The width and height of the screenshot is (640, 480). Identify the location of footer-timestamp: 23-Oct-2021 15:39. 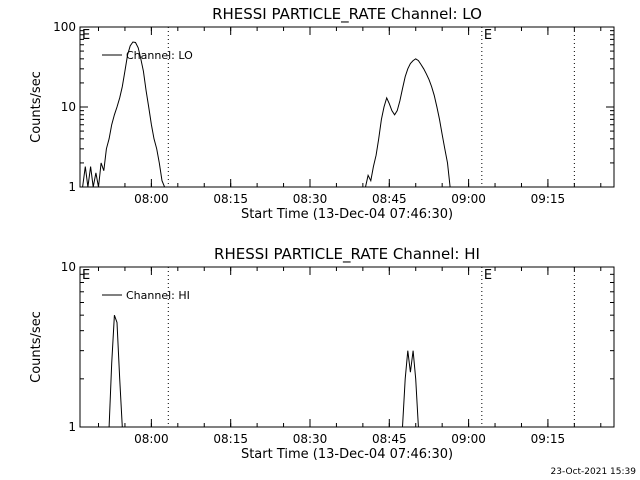
(594, 472).